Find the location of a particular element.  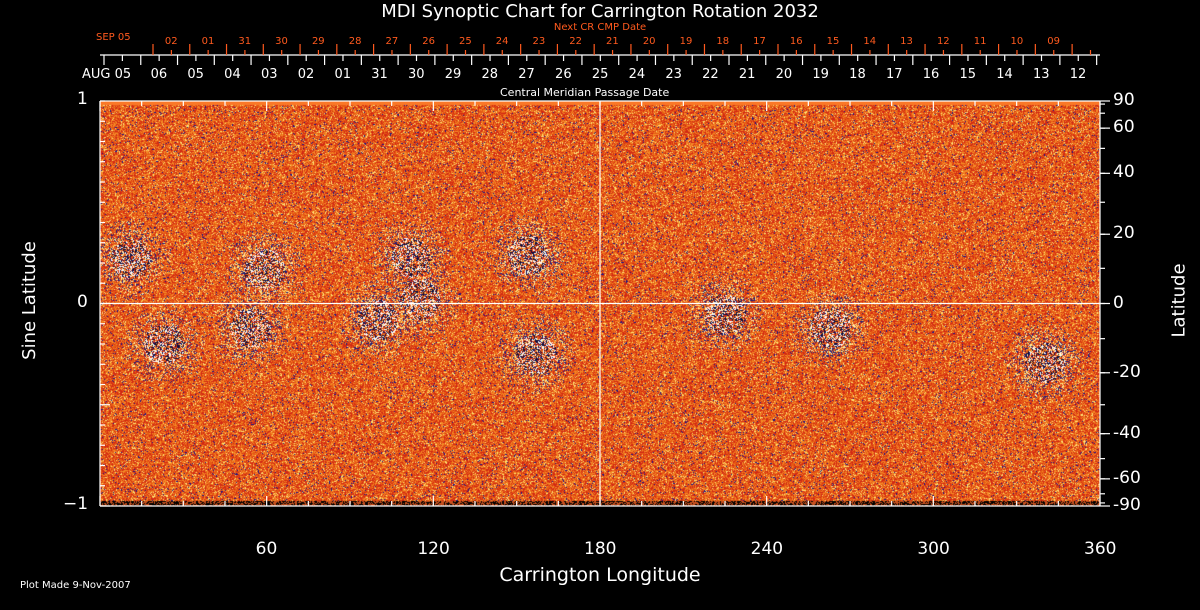

top-date-label: 16 is located at coordinates (931, 74).